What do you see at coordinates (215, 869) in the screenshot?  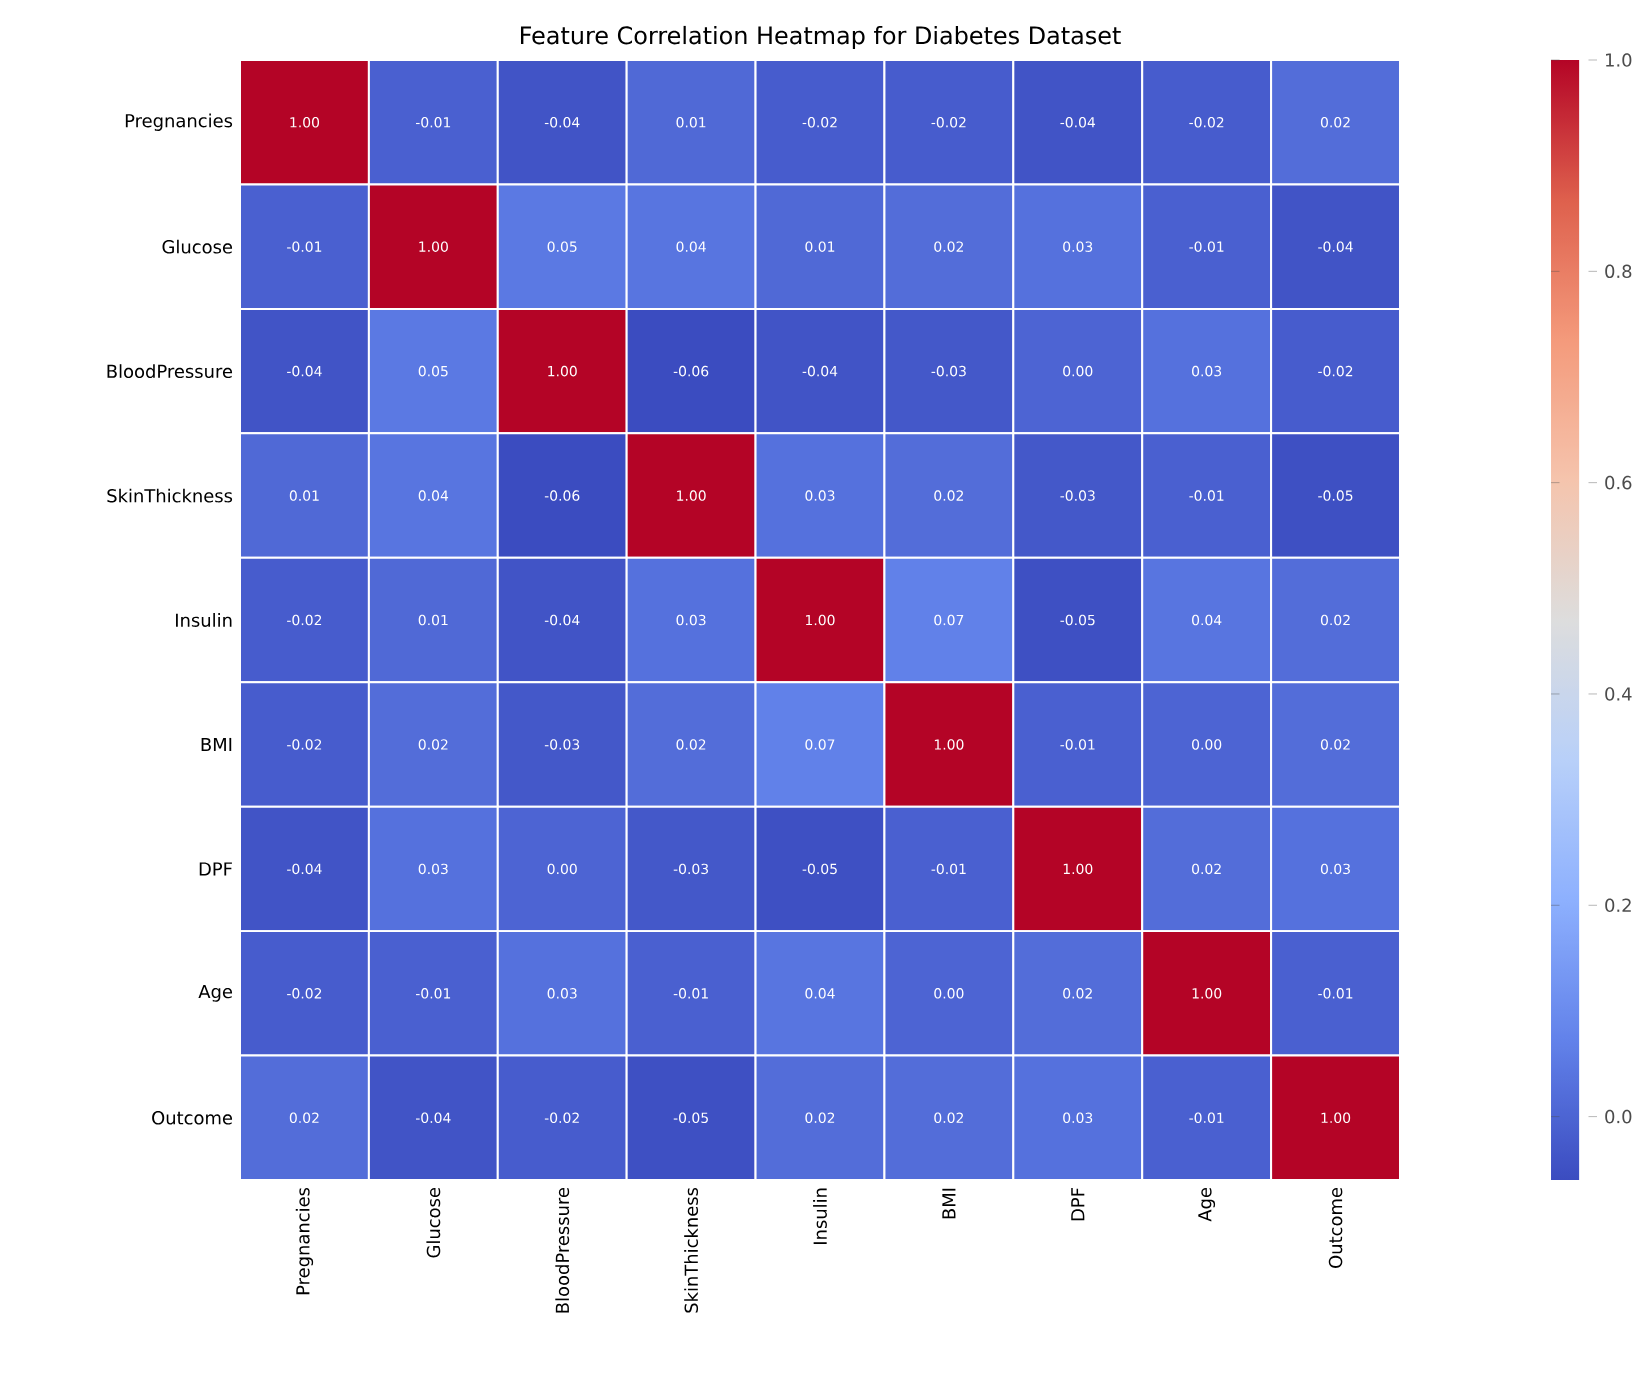 I see `y-tick-label: DPF` at bounding box center [215, 869].